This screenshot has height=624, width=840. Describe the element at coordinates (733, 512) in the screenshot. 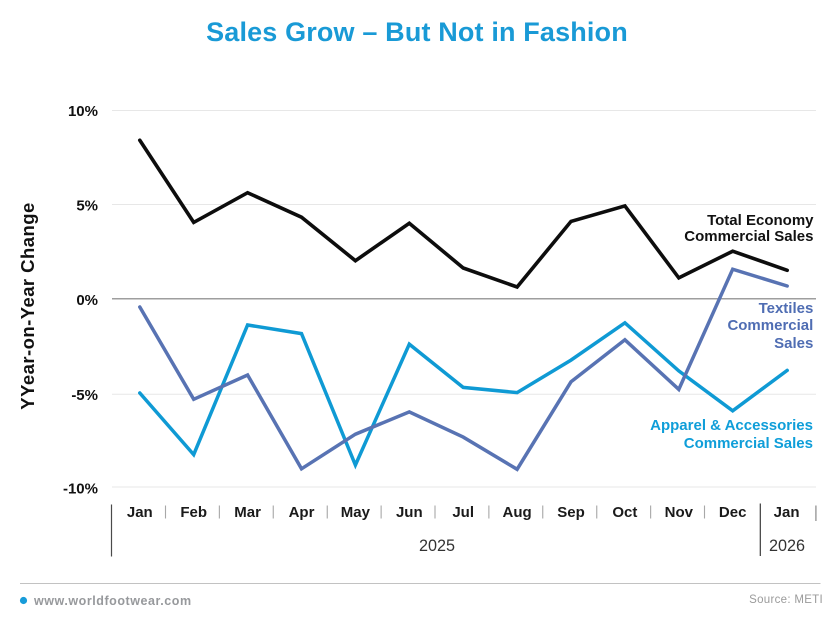

I see `svg-text: Dec` at that location.